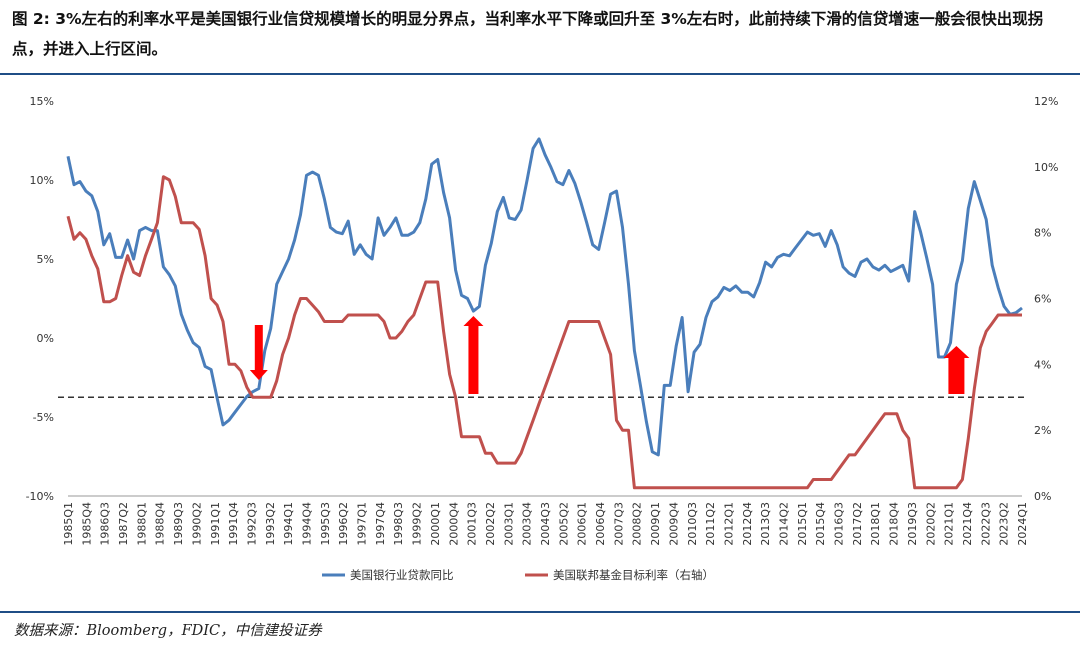 Image resolution: width=1080 pixels, height=645 pixels. What do you see at coordinates (609, 355) in the screenshot?
I see `annotation-arrows` at bounding box center [609, 355].